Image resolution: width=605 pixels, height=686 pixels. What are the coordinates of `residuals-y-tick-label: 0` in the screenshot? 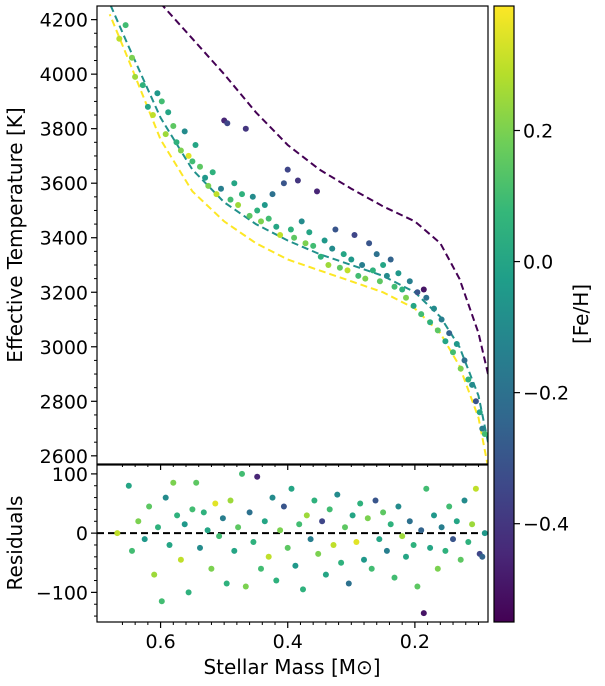 It's located at (82, 534).